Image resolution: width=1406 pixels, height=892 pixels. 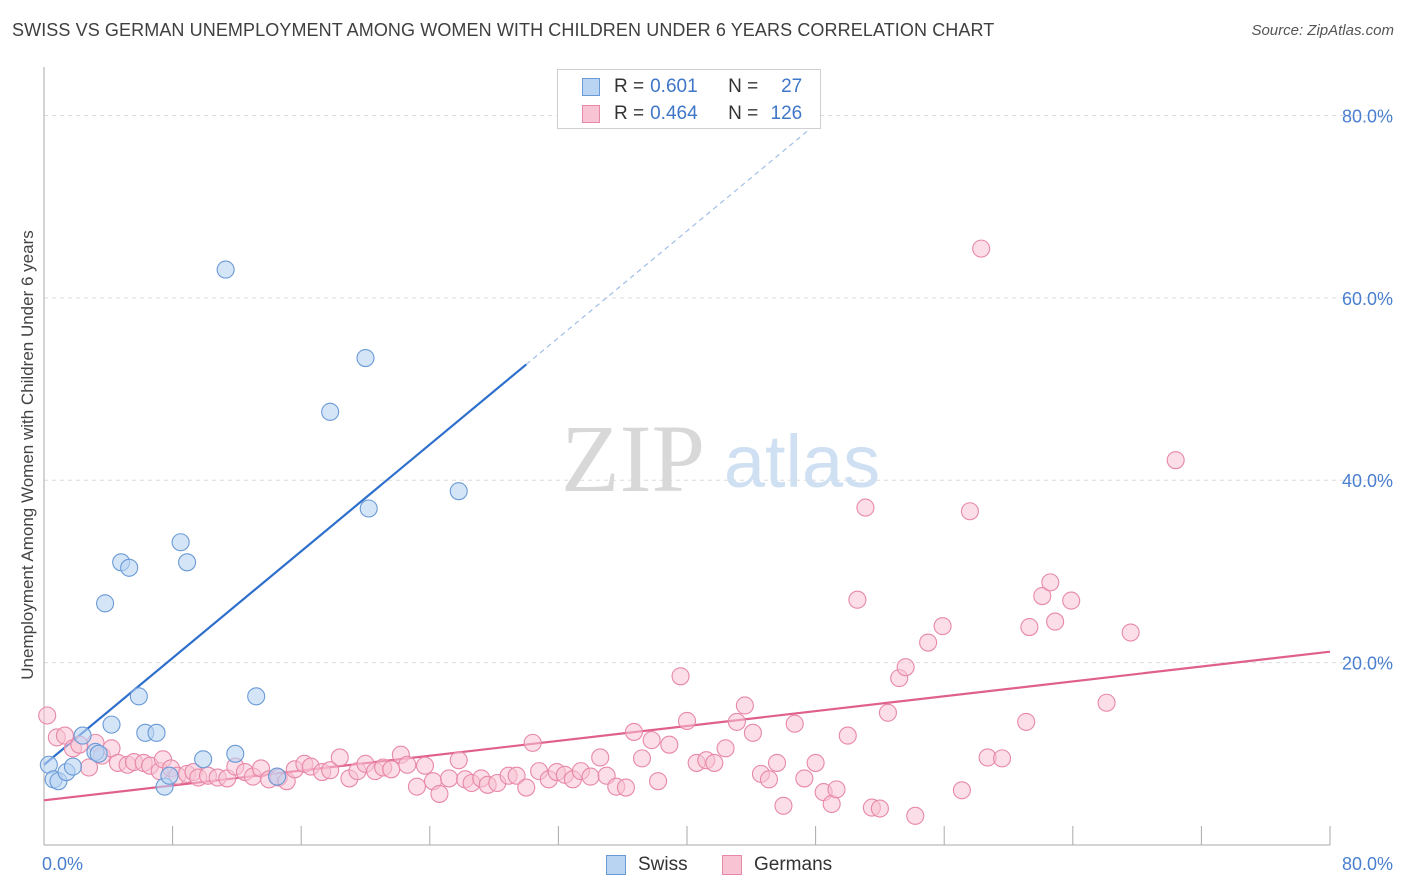 I want to click on watermark: ZIP atlas, so click(x=720, y=458).